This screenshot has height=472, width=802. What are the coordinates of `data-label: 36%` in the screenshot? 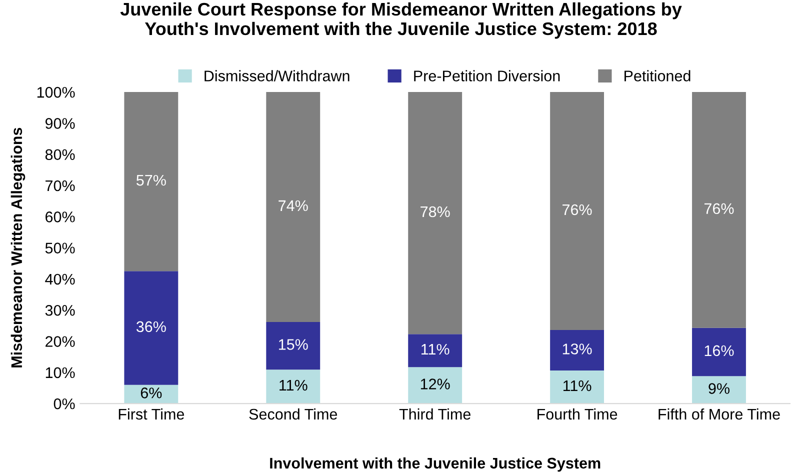 It's located at (151, 326).